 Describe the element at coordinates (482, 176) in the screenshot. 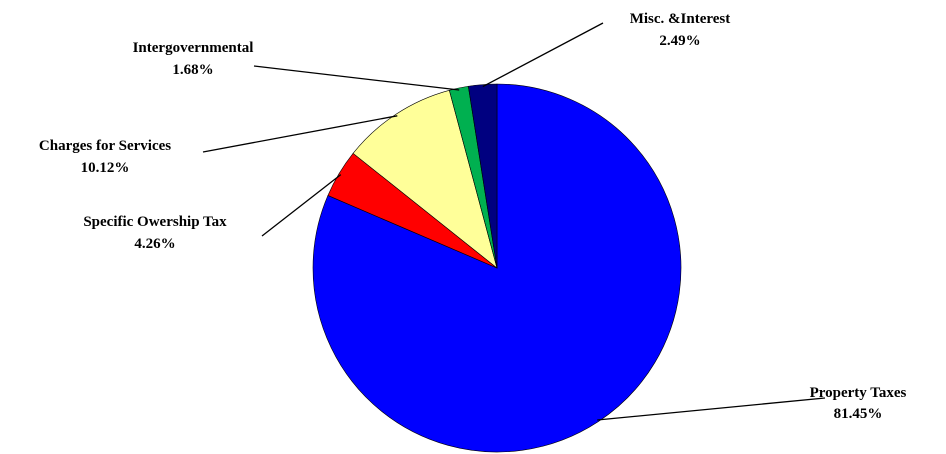

I see `pie-slice-misc-interest` at that location.